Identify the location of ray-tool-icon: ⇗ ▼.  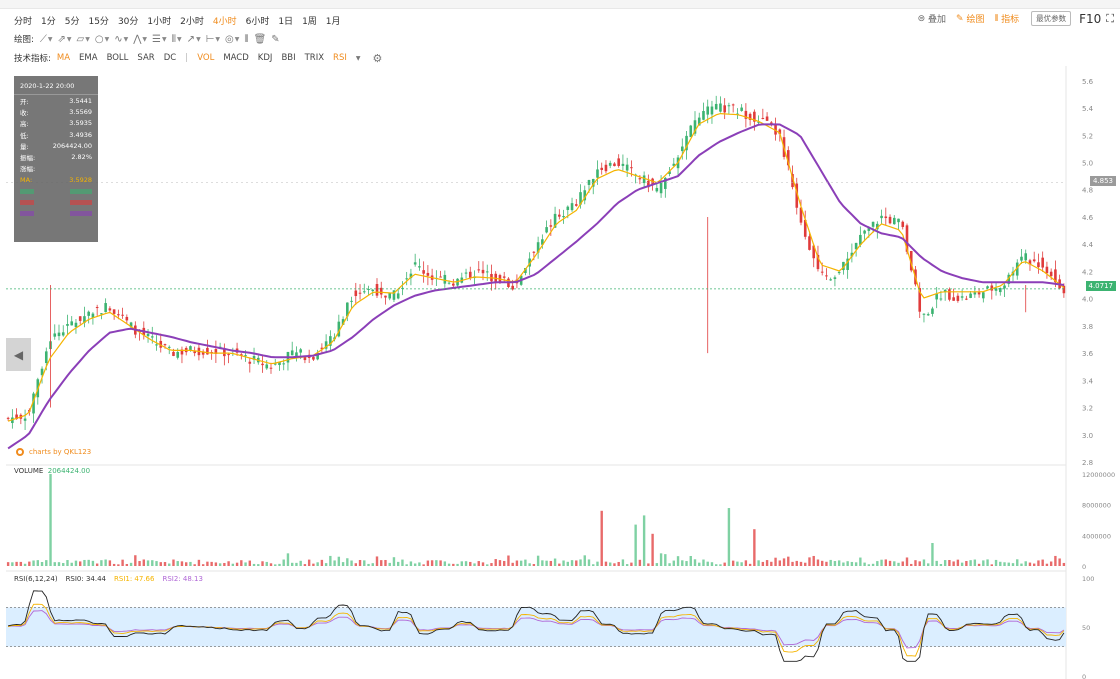
(64, 39).